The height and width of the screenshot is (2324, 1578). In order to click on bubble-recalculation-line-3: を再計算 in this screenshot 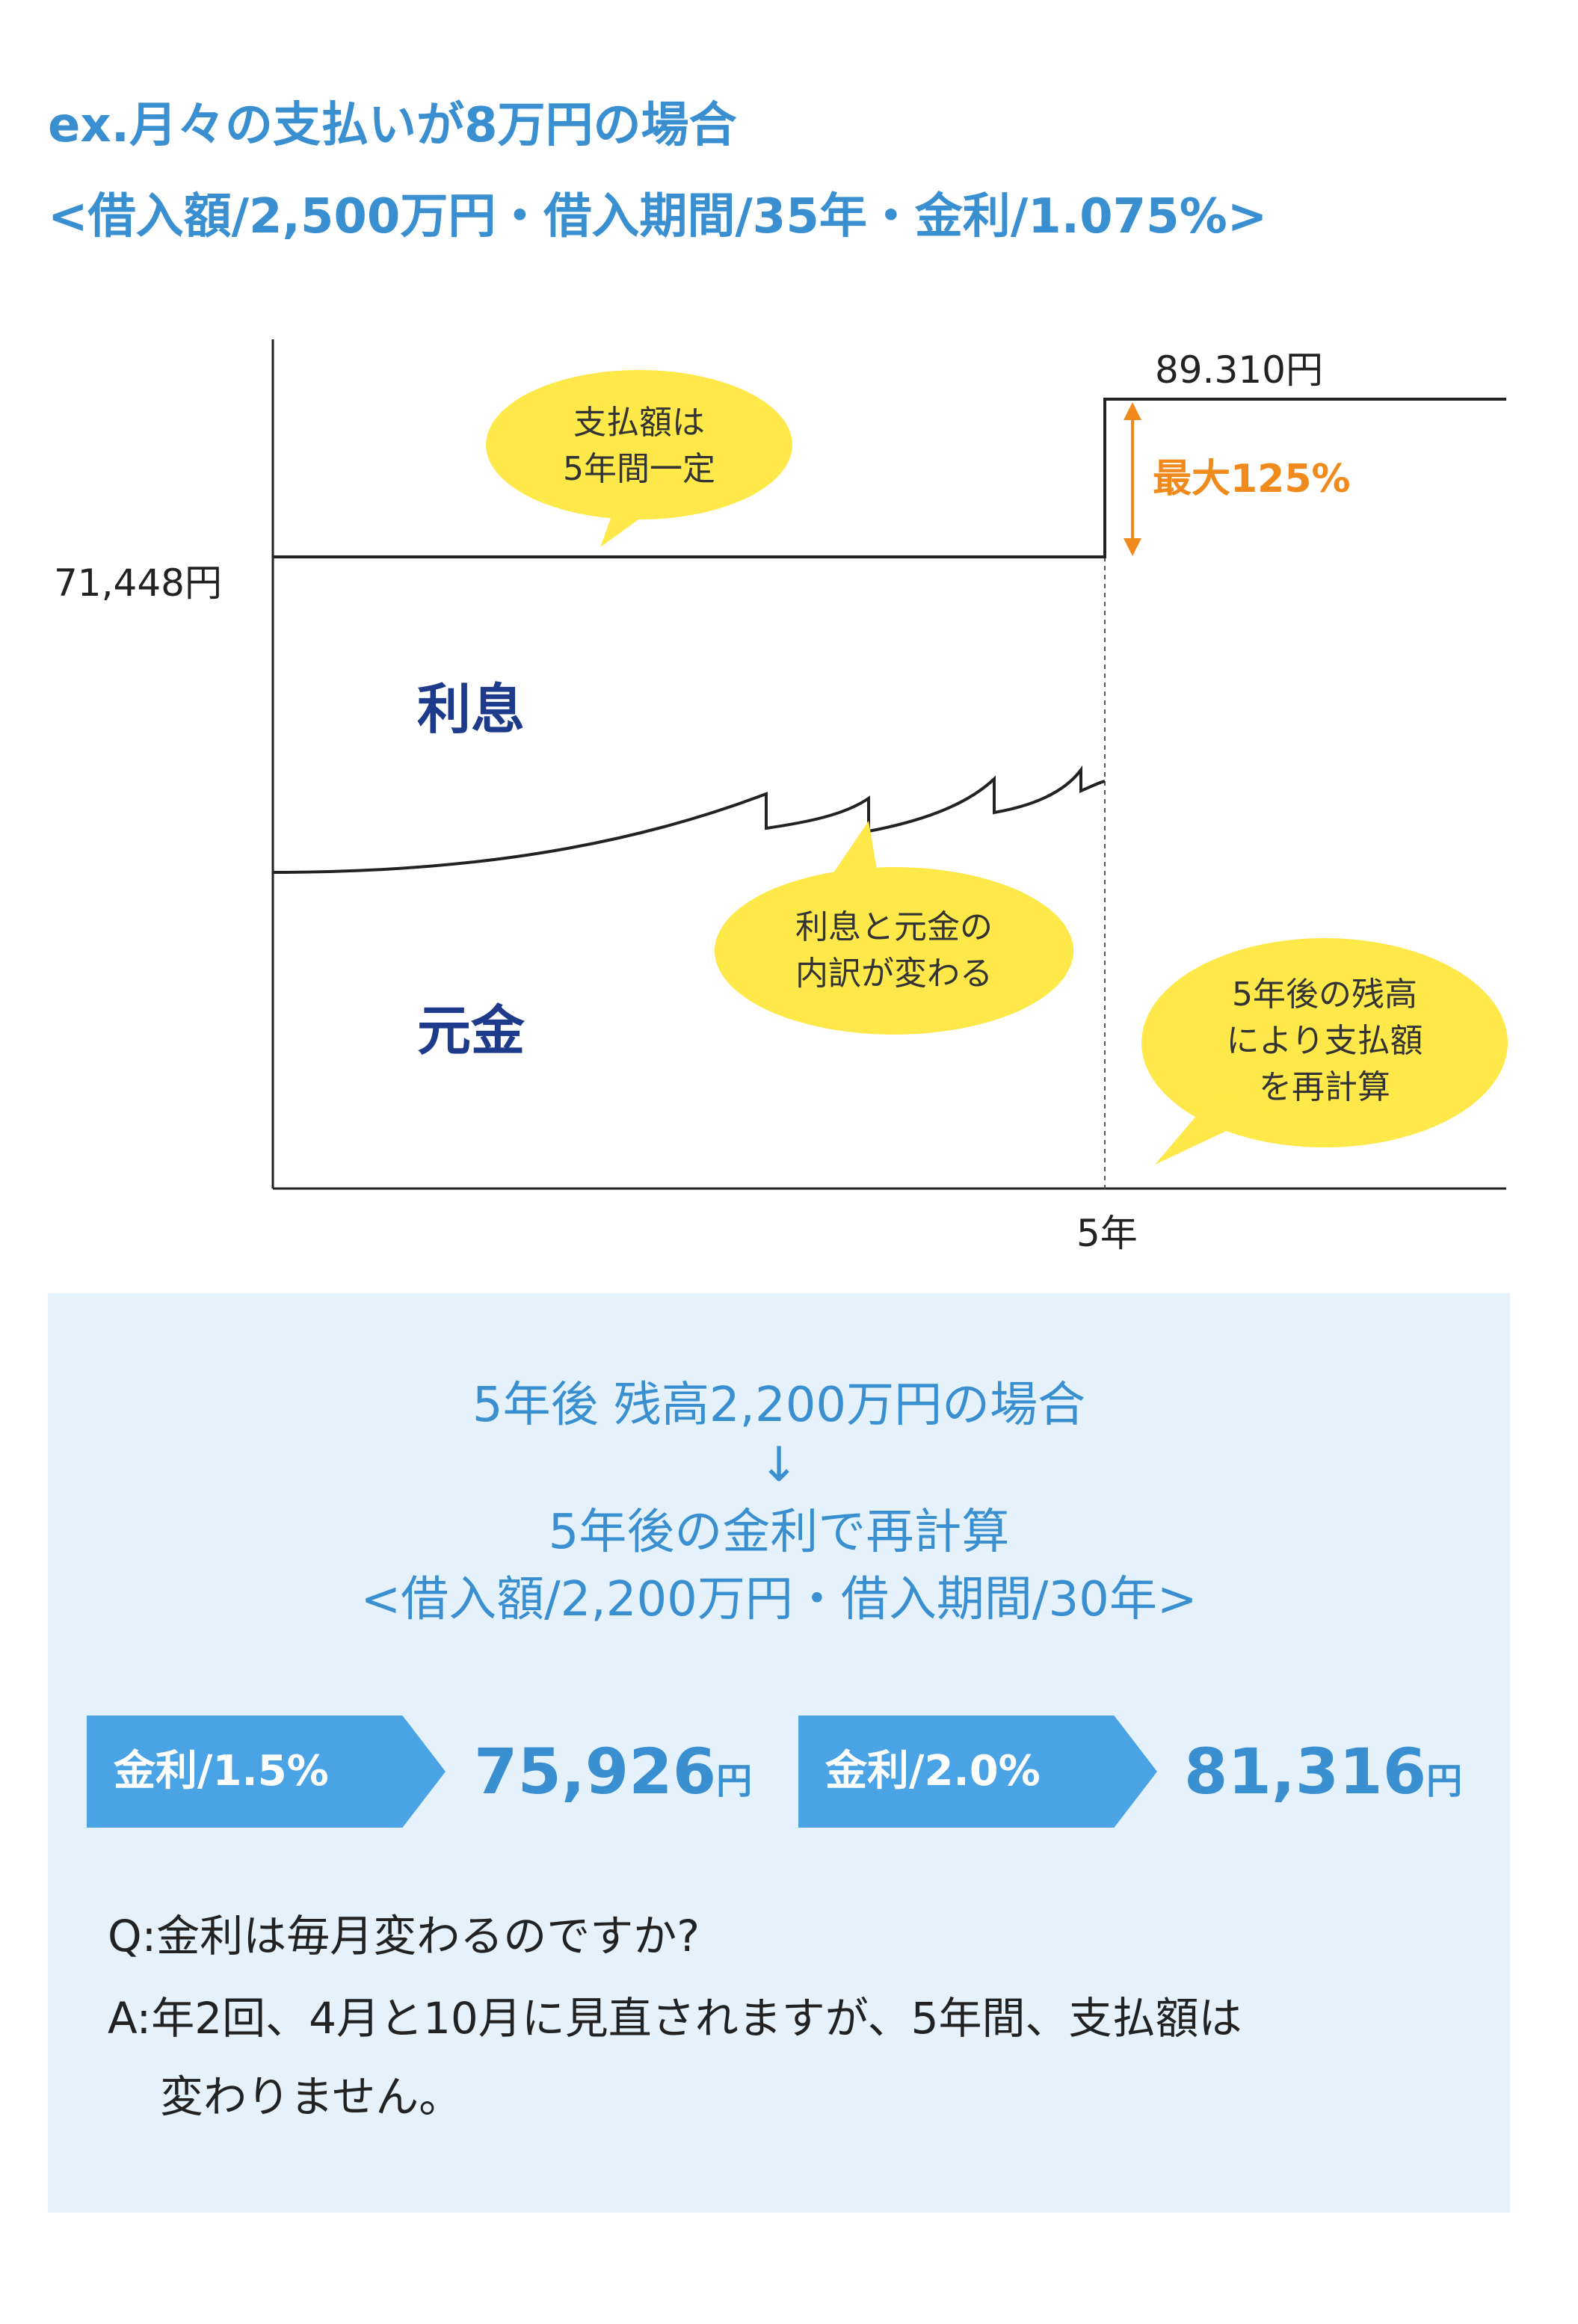, I will do `click(1324, 1087)`.